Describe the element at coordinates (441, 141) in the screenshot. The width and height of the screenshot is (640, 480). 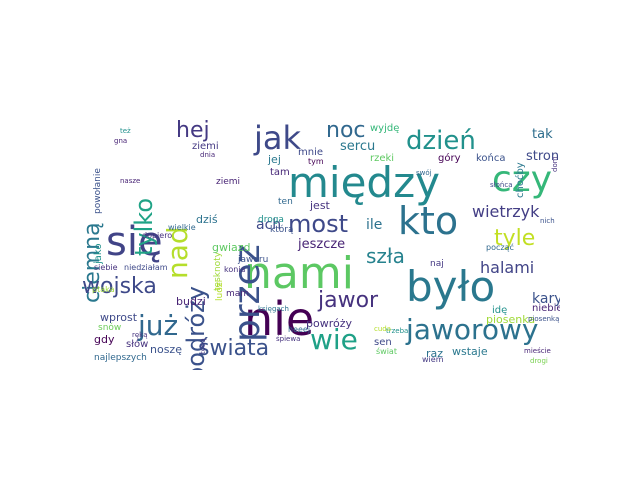
I see `word-dzien: dzień` at that location.